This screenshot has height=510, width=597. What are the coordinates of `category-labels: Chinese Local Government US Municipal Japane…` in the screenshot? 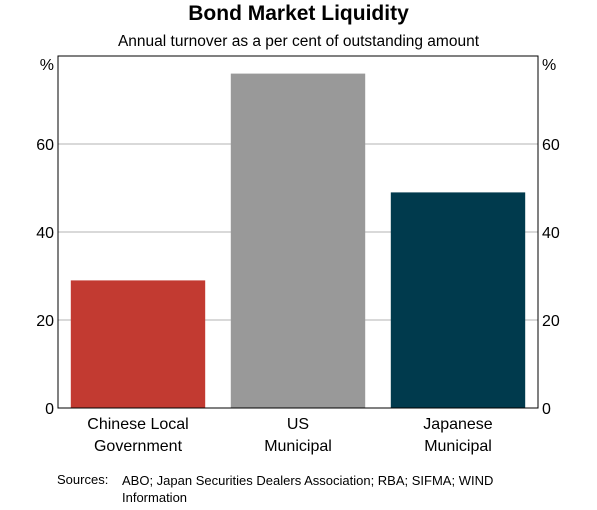 It's located at (290, 435).